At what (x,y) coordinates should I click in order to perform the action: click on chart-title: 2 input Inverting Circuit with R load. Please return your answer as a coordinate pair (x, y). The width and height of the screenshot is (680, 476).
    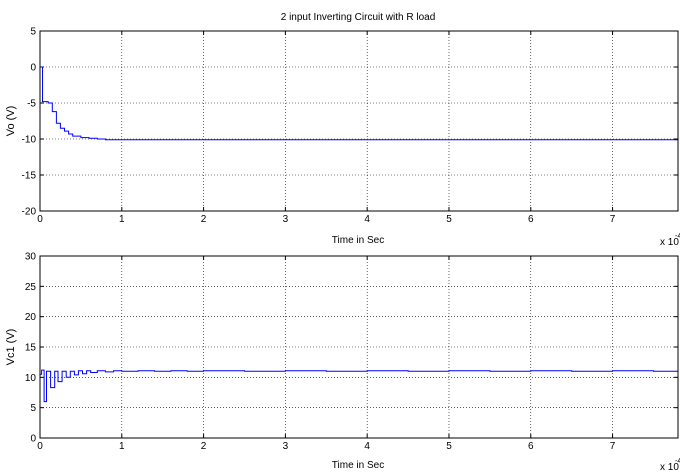
    Looking at the image, I should click on (358, 17).